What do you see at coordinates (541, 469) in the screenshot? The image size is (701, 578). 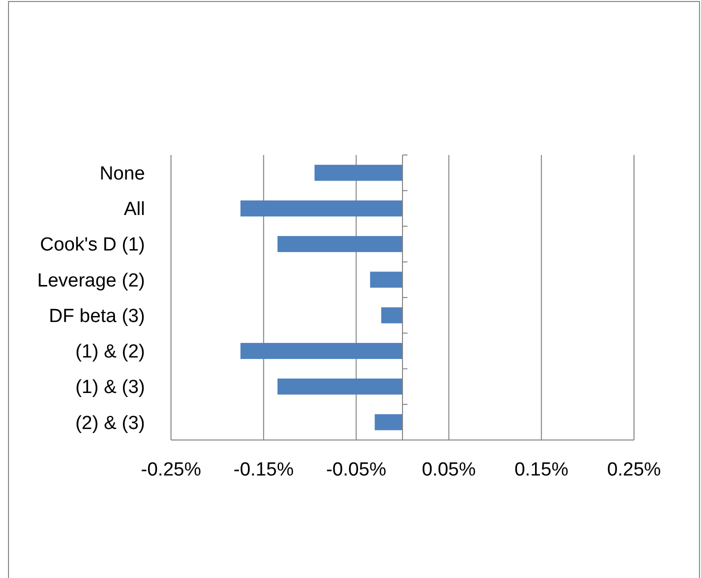 I see `x-tick-label: 0.15%` at bounding box center [541, 469].